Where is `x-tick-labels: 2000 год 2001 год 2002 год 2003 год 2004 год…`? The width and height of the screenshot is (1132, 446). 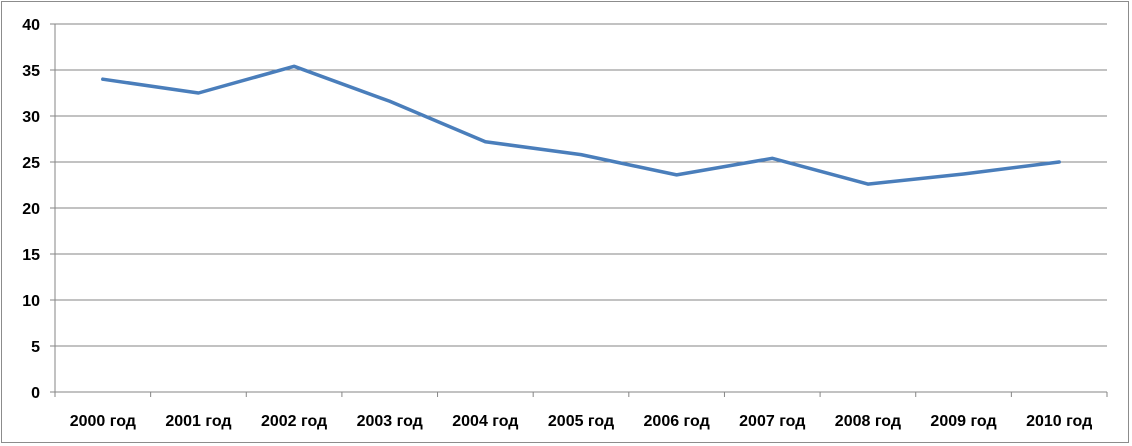
x-tick-labels: 2000 год 2001 год 2002 год 2003 год 2004 год… is located at coordinates (581, 421).